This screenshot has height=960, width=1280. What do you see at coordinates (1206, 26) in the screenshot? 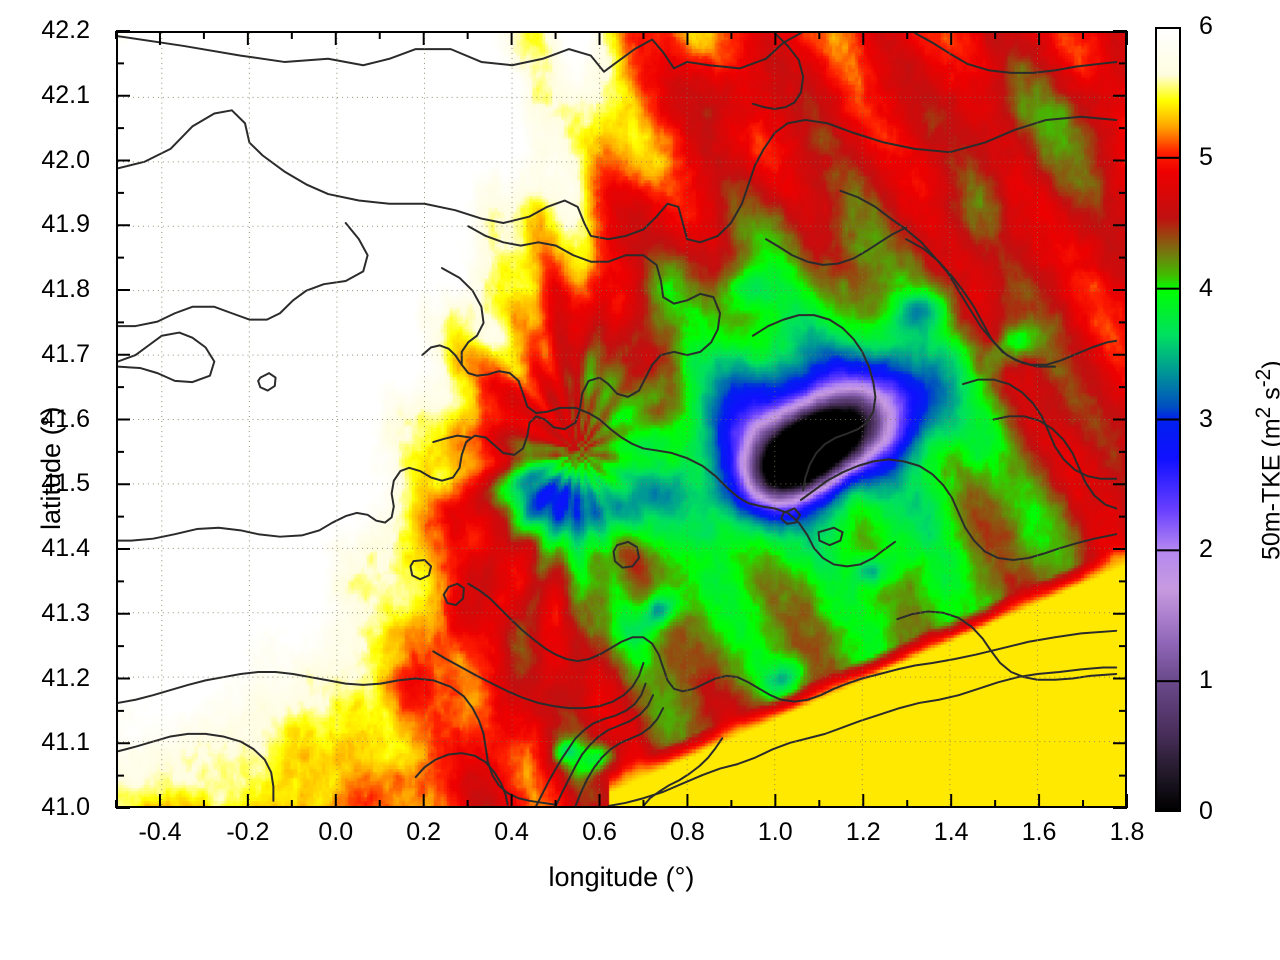
I see `colorbar-tick-label: 6` at bounding box center [1206, 26].